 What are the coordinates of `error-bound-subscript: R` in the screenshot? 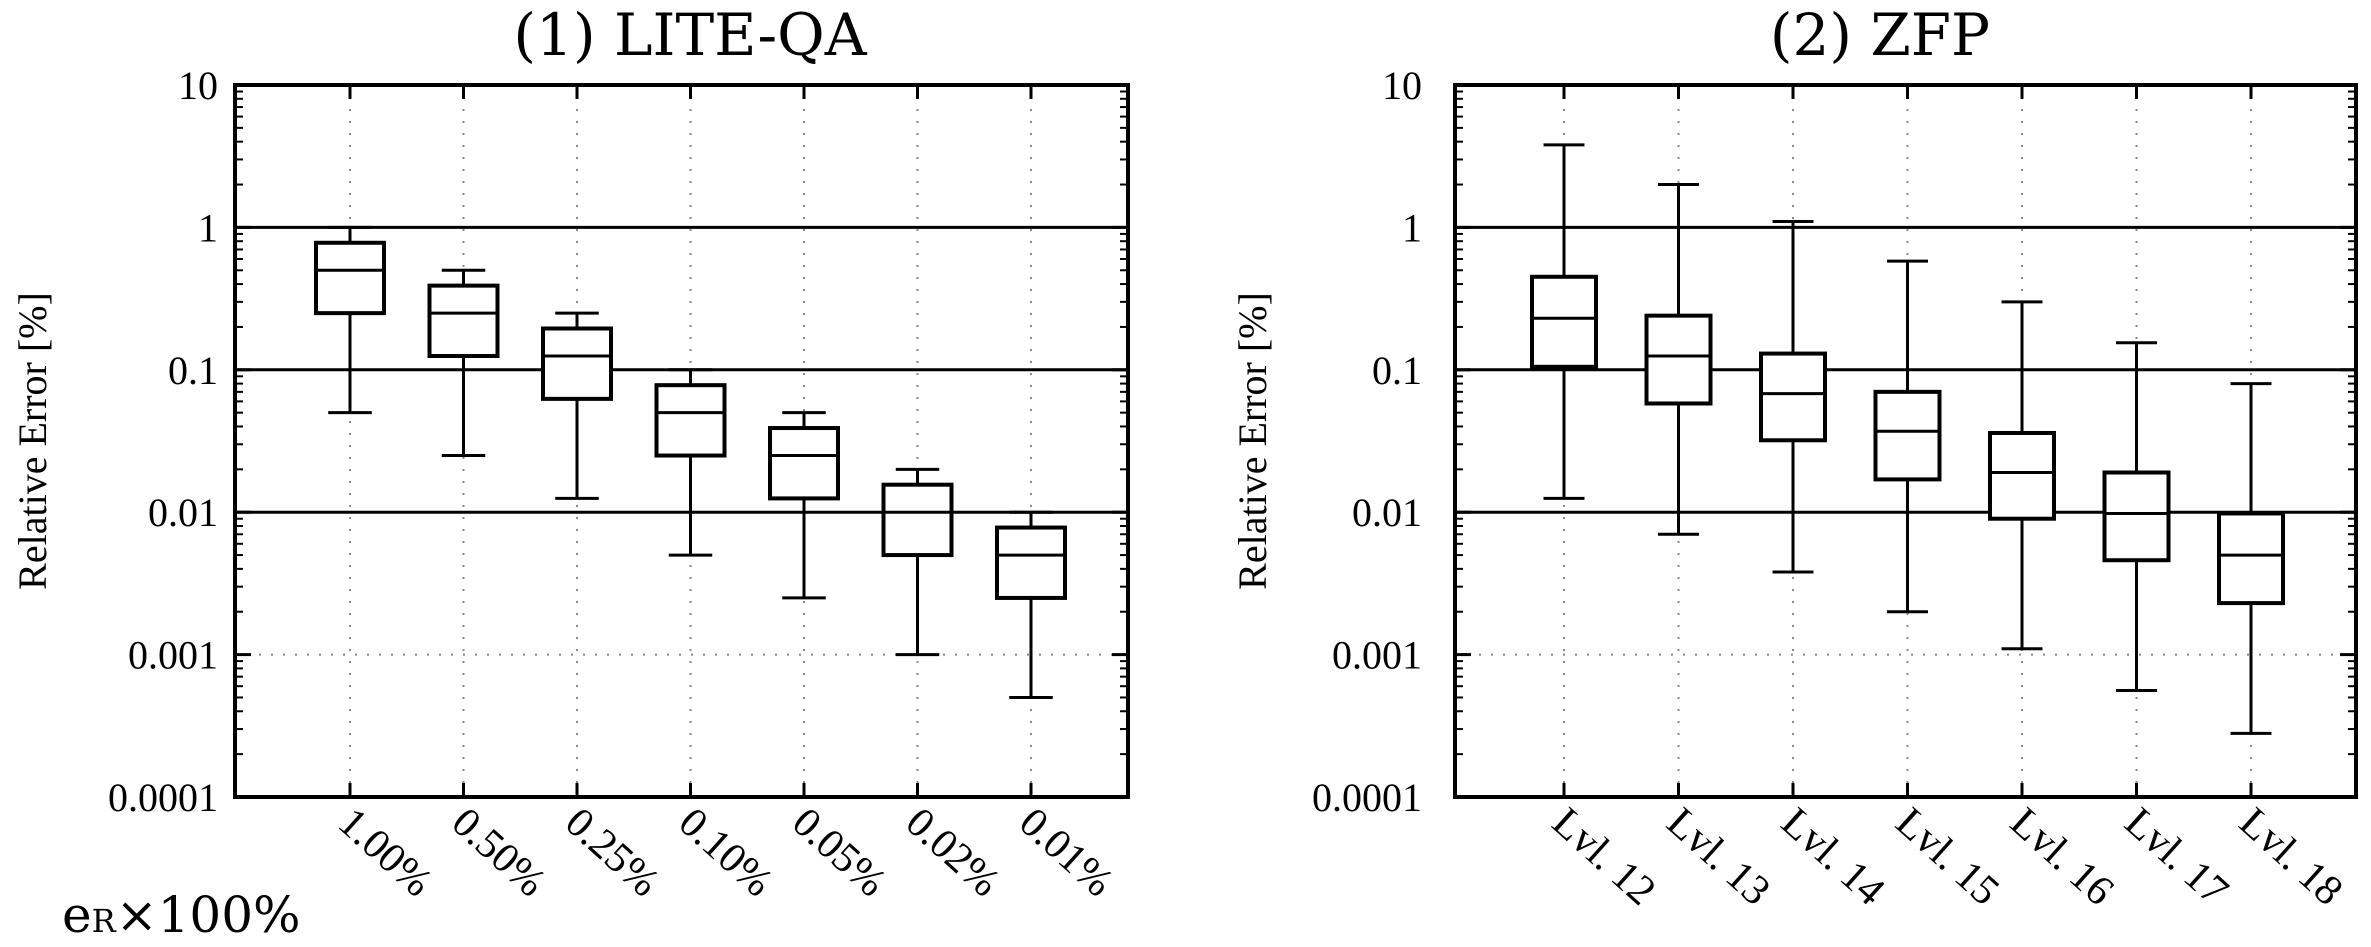 It's located at (104, 921).